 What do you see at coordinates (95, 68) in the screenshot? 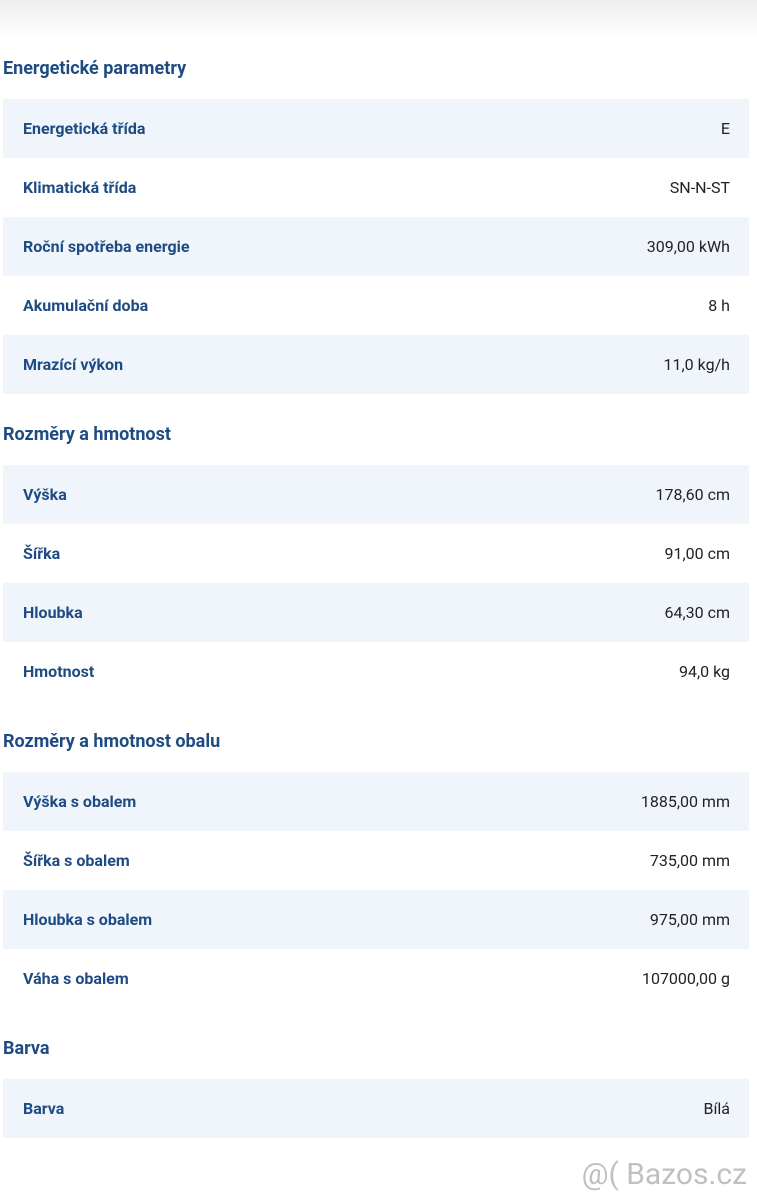
I see `section-title: Energetické parametry` at bounding box center [95, 68].